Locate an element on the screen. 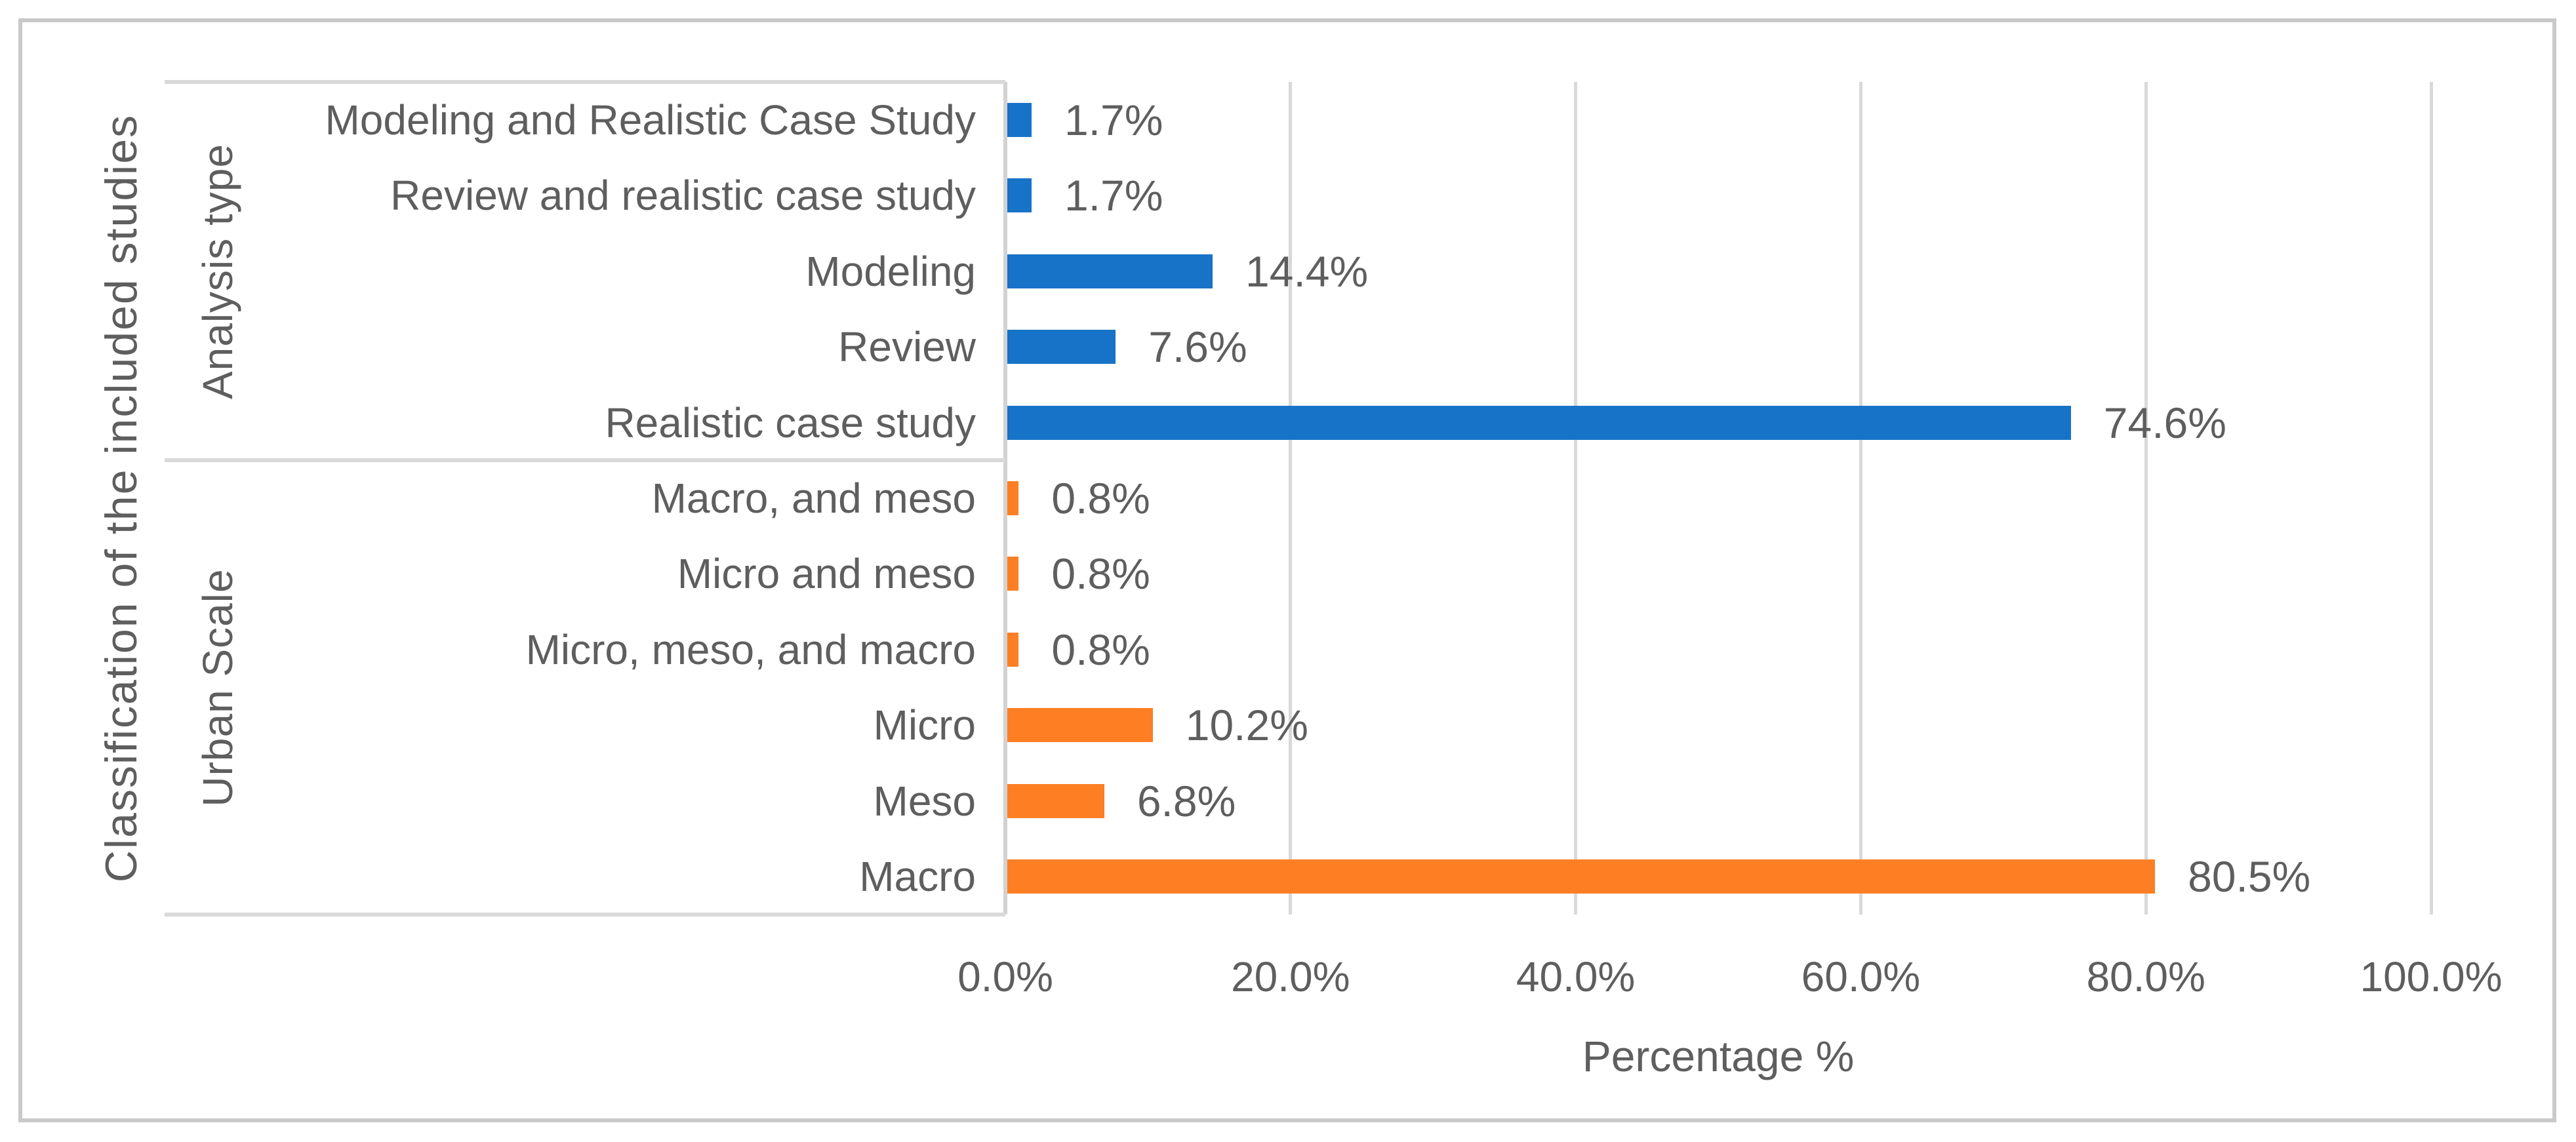 The width and height of the screenshot is (2576, 1142). x-tick-label: 20.0% is located at coordinates (1290, 976).